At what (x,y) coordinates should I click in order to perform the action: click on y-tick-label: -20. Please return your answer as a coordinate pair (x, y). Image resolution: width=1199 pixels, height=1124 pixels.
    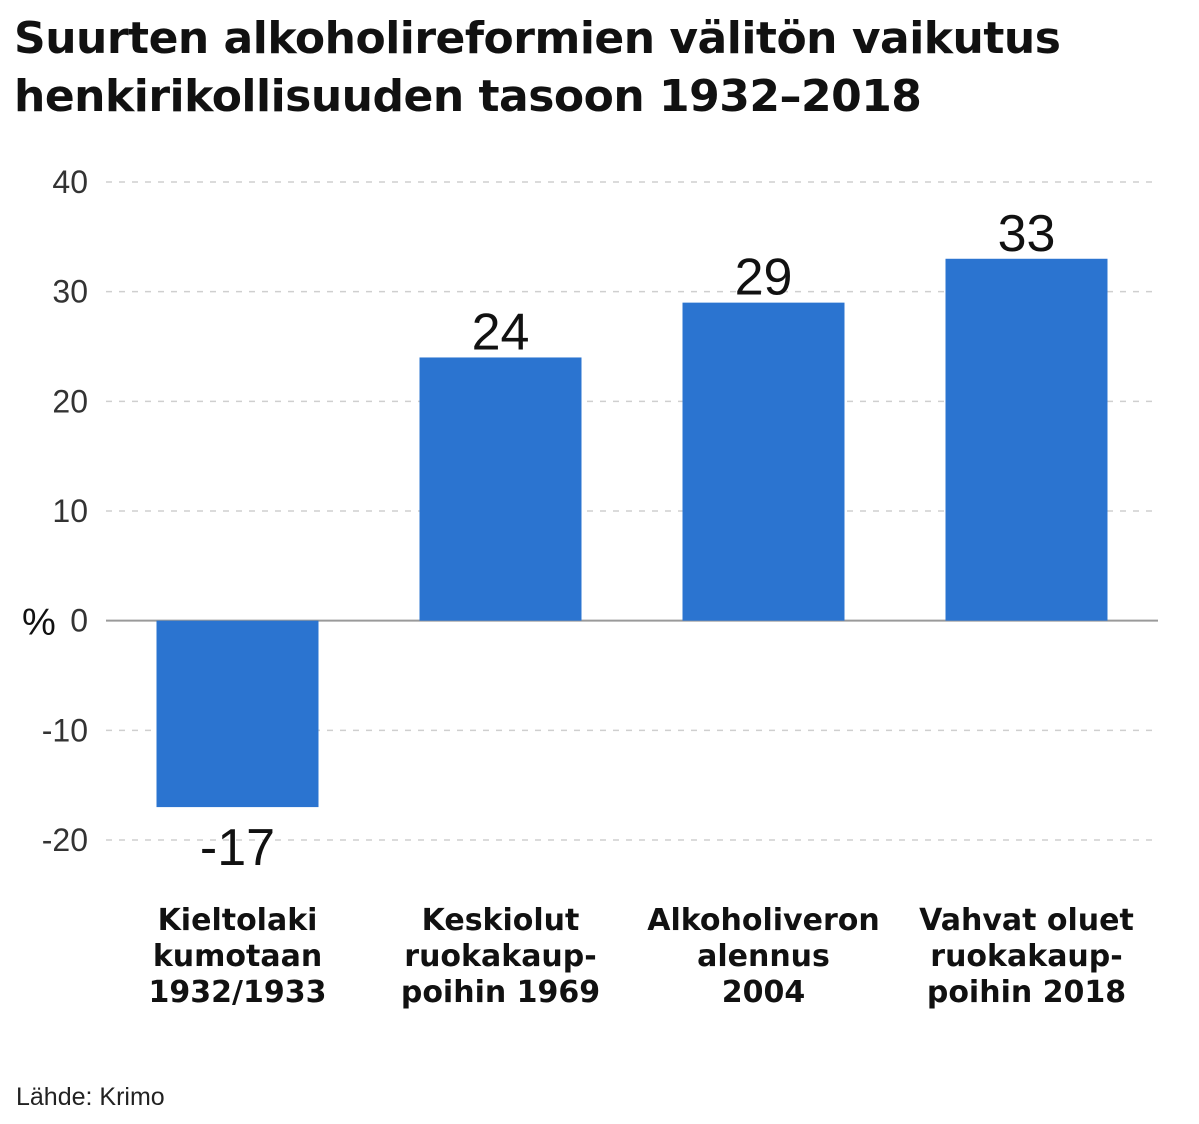
    Looking at the image, I should click on (65, 840).